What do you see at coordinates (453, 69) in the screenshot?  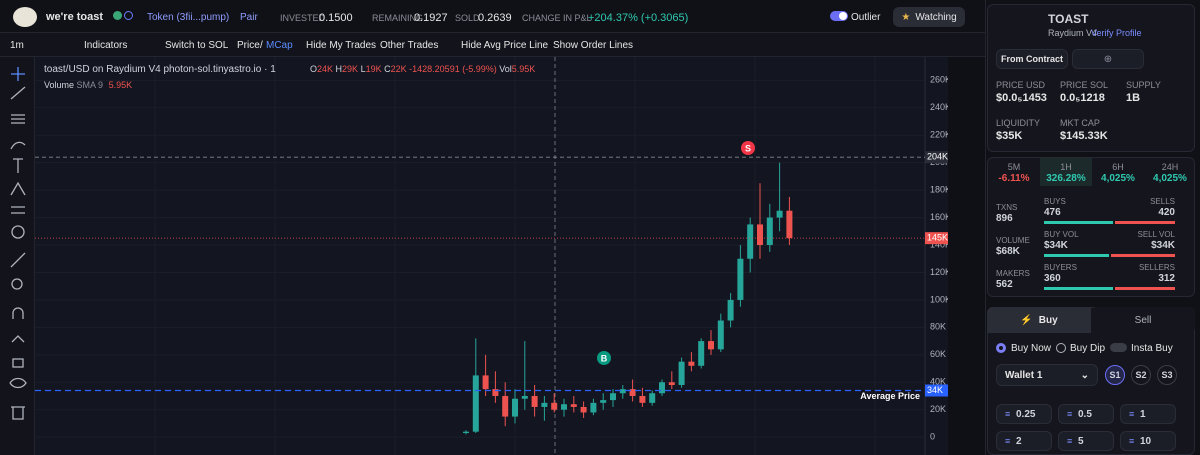 I see `change: -1428.20591 (-5.99%)` at bounding box center [453, 69].